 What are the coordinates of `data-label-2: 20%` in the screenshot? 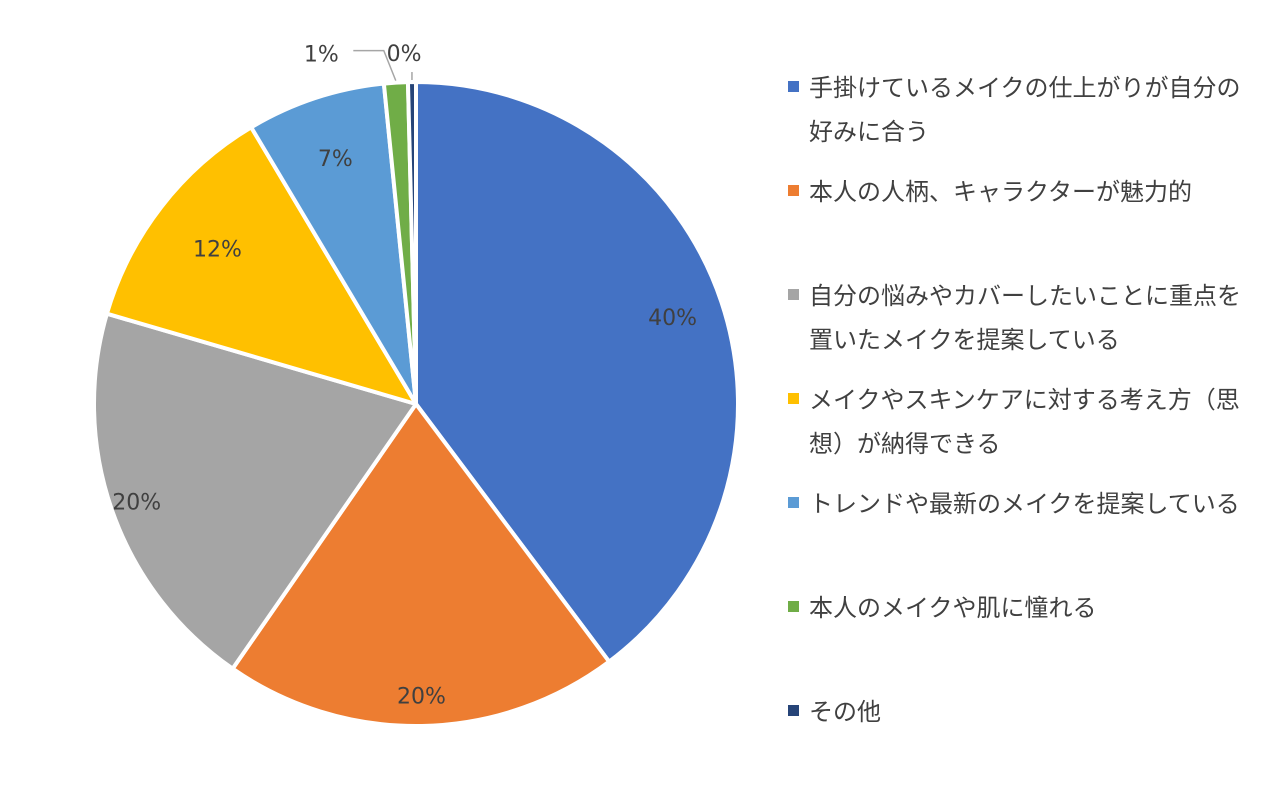 It's located at (421, 696).